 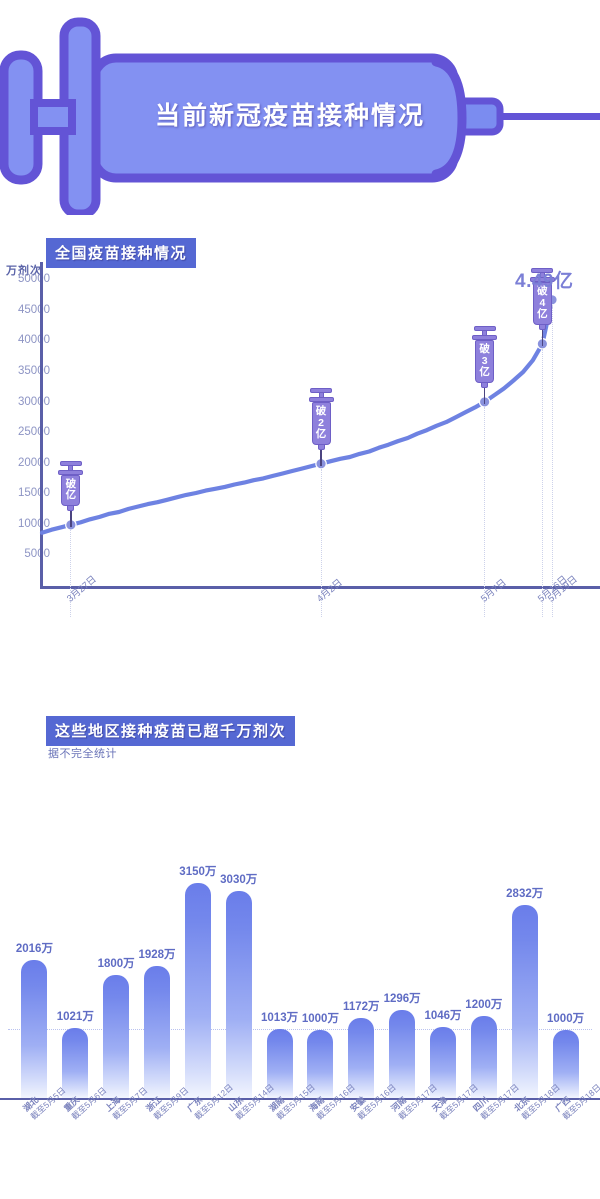 What do you see at coordinates (34, 949) in the screenshot?
I see `bar-value-label: 2016万` at bounding box center [34, 949].